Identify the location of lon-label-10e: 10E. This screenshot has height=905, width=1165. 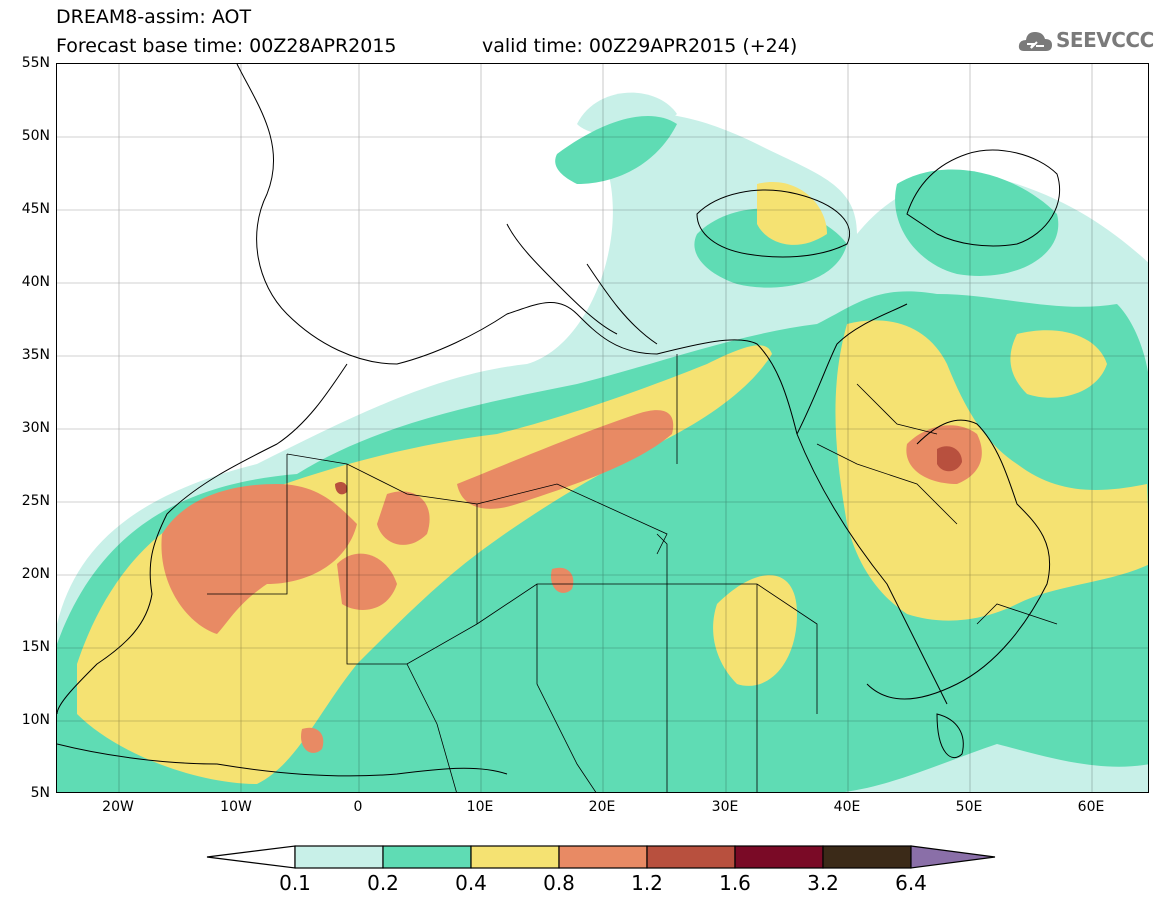
(480, 807).